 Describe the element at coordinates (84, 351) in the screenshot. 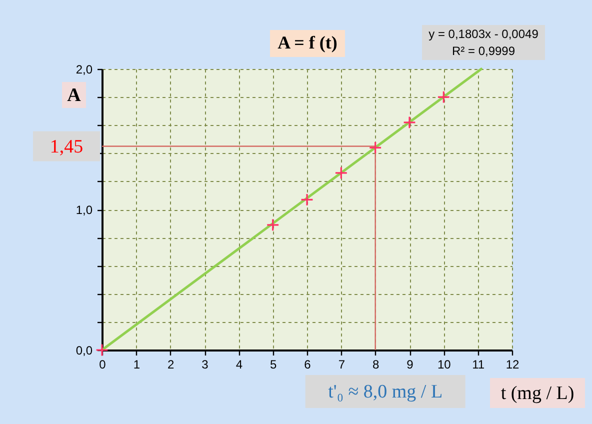

I see `y-tick-label: 0,0` at that location.